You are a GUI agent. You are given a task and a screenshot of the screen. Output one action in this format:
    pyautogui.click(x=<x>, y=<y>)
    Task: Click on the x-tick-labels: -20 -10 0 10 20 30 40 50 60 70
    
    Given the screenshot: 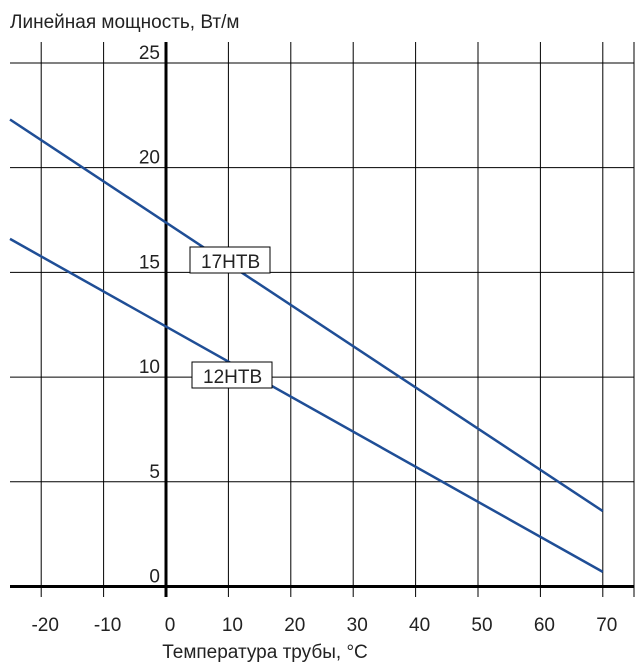 What is the action you would take?
    pyautogui.click(x=324, y=625)
    